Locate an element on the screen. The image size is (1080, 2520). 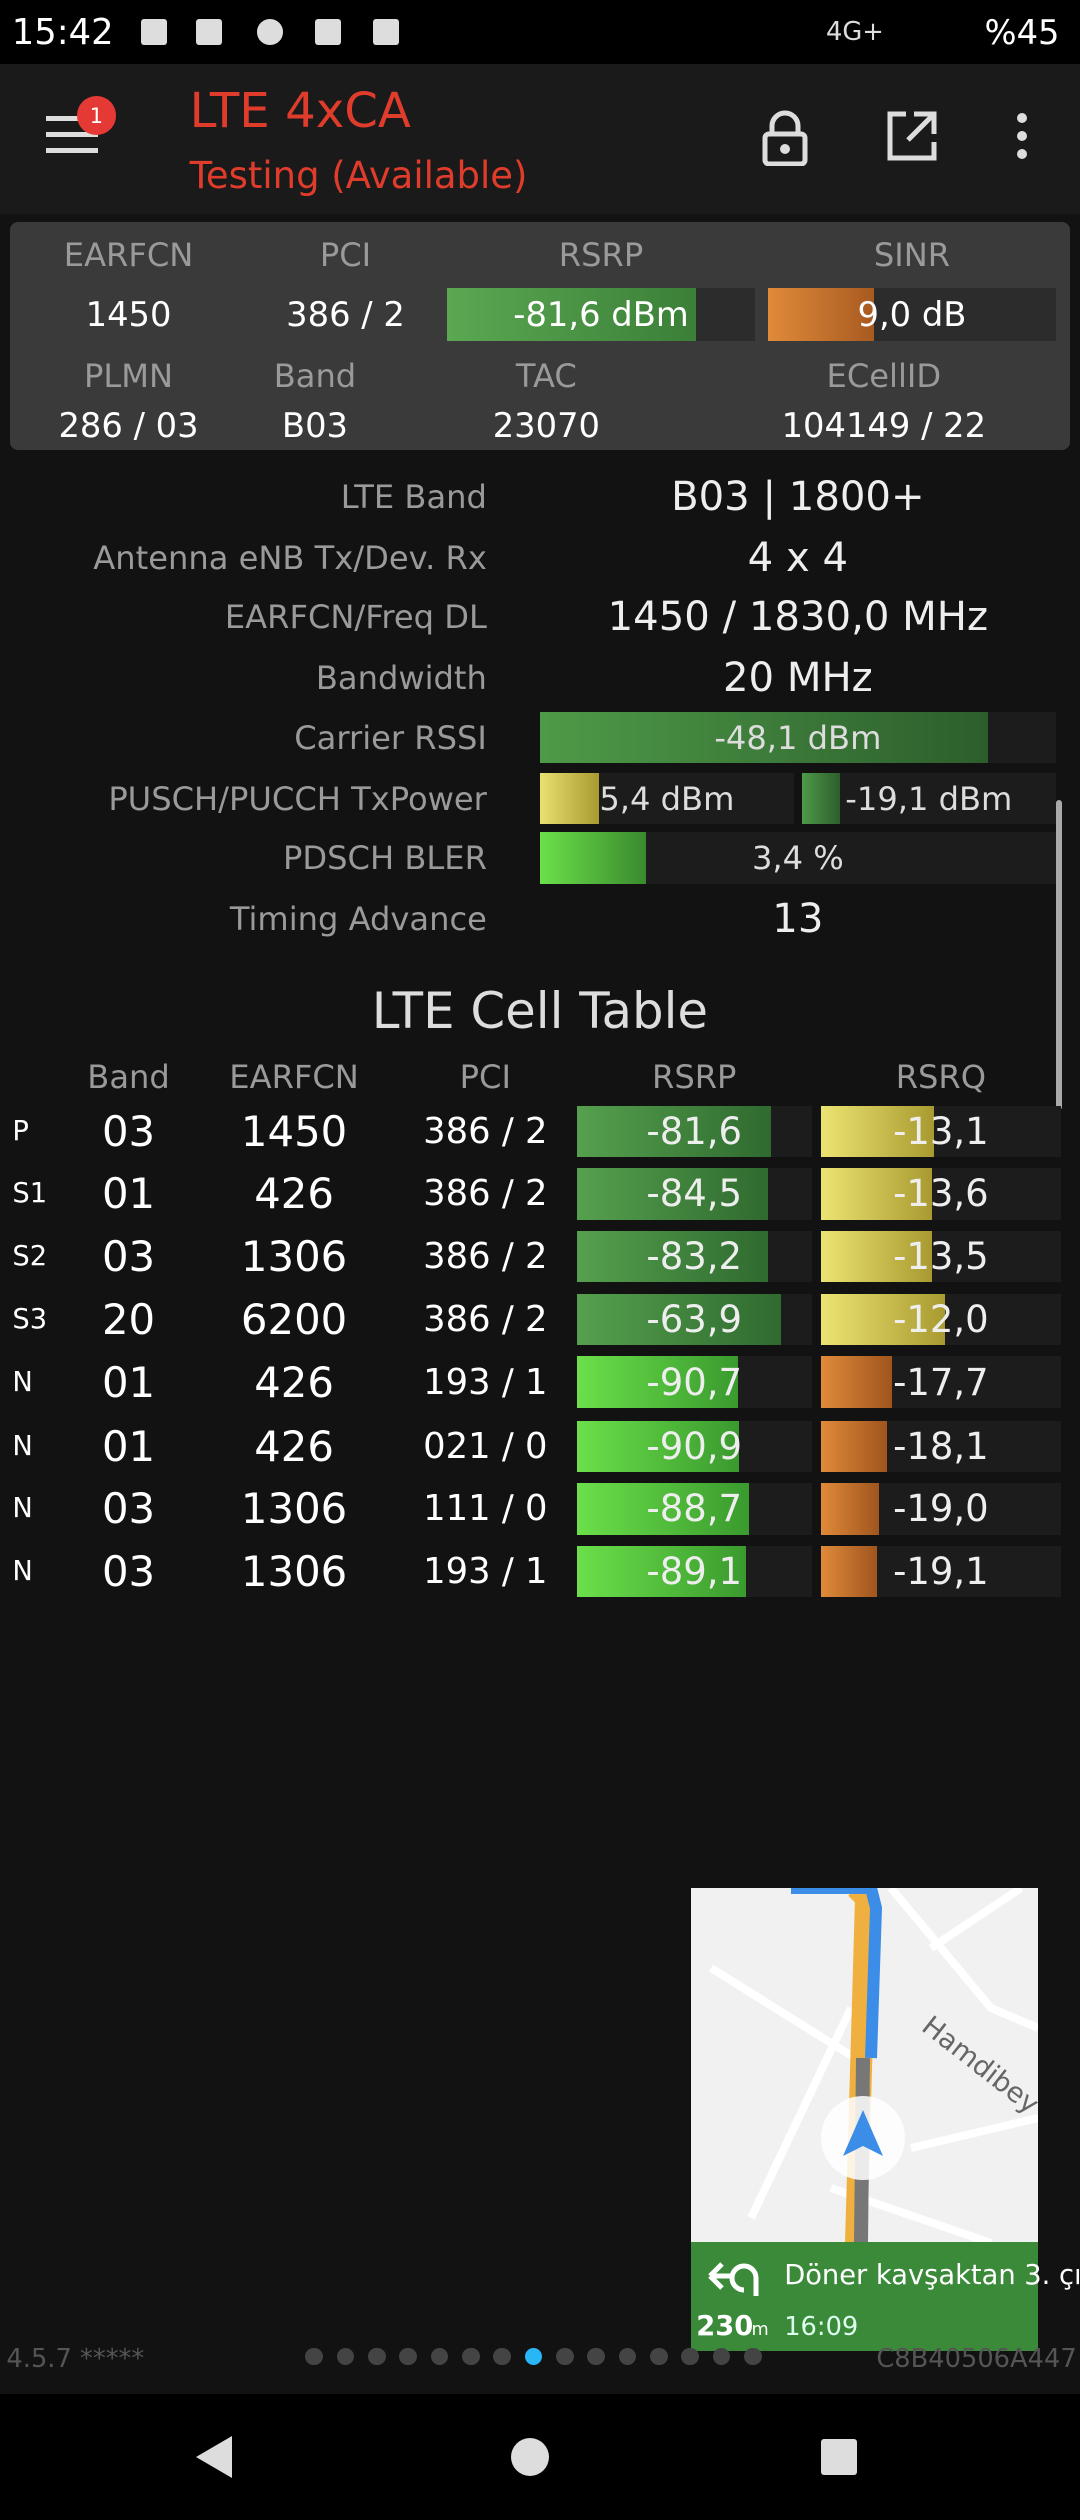
clock: 15:42 is located at coordinates (62, 32).